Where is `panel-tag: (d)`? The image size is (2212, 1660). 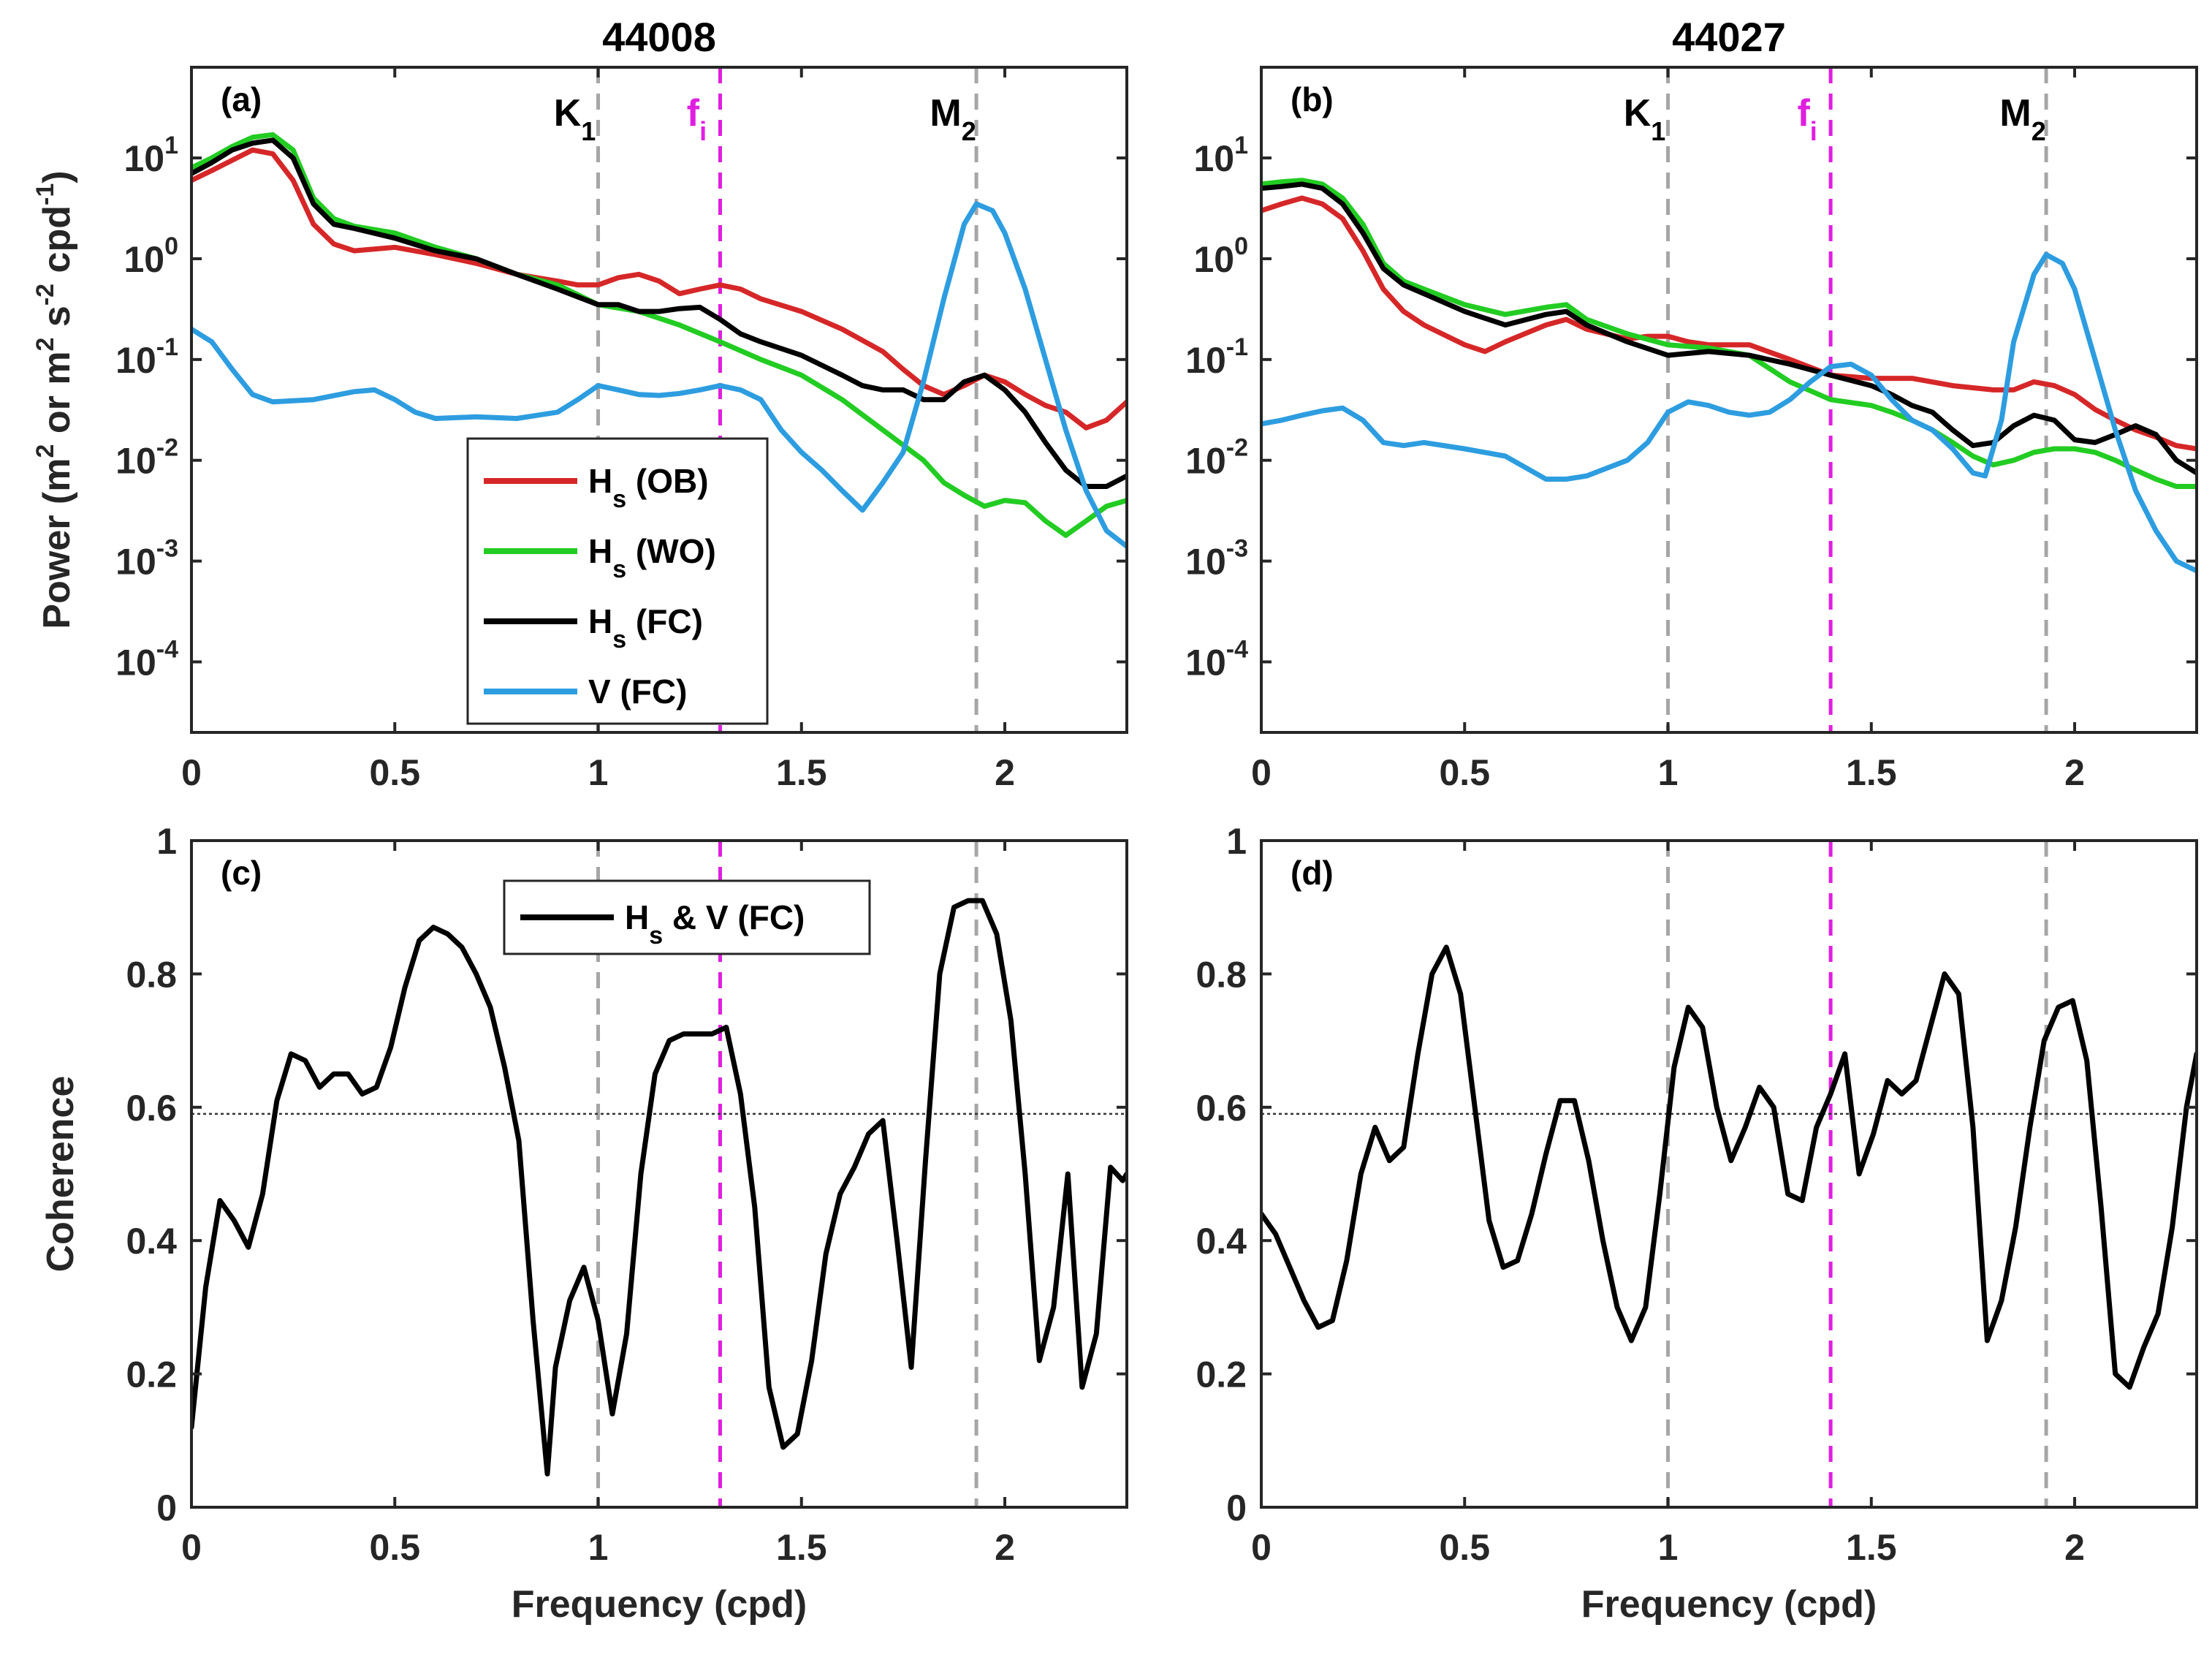
panel-tag: (d) is located at coordinates (1312, 873).